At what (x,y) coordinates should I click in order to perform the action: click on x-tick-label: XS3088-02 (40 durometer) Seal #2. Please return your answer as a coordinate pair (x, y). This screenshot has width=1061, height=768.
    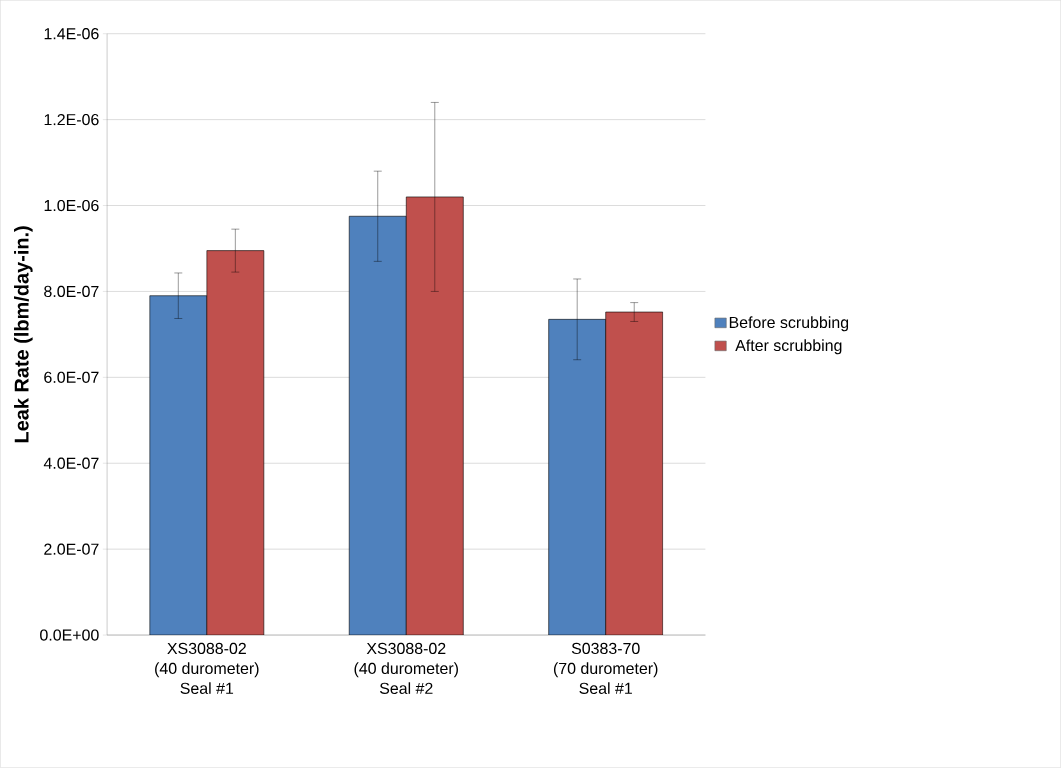
    Looking at the image, I should click on (406, 668).